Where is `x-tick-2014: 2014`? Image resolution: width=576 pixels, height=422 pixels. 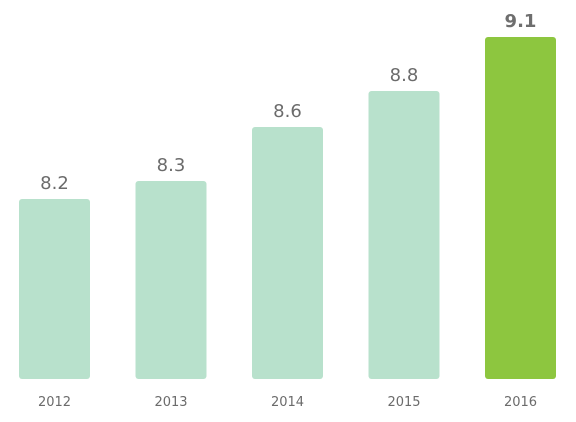 x-tick-2014: 2014 is located at coordinates (287, 402).